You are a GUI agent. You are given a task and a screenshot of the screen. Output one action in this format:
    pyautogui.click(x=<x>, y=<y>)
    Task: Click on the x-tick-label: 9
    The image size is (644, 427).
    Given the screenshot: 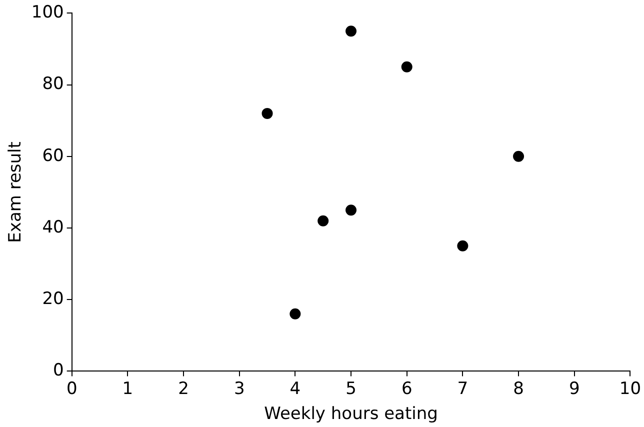 What is the action you would take?
    pyautogui.click(x=574, y=388)
    